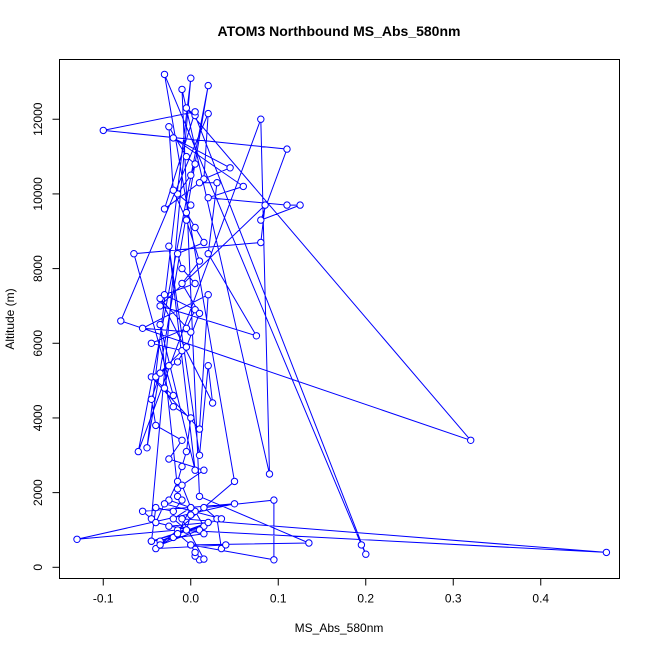 The image size is (650, 650). What do you see at coordinates (278, 599) in the screenshot?
I see `x-tick-label: 0.1` at bounding box center [278, 599].